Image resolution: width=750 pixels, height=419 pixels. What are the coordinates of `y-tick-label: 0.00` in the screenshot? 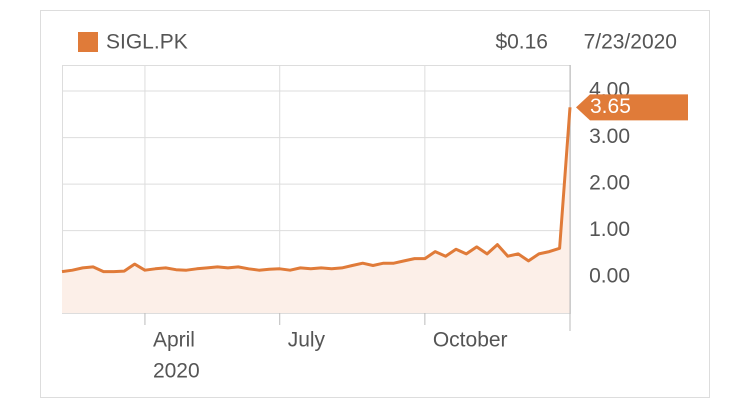 It's located at (609, 276).